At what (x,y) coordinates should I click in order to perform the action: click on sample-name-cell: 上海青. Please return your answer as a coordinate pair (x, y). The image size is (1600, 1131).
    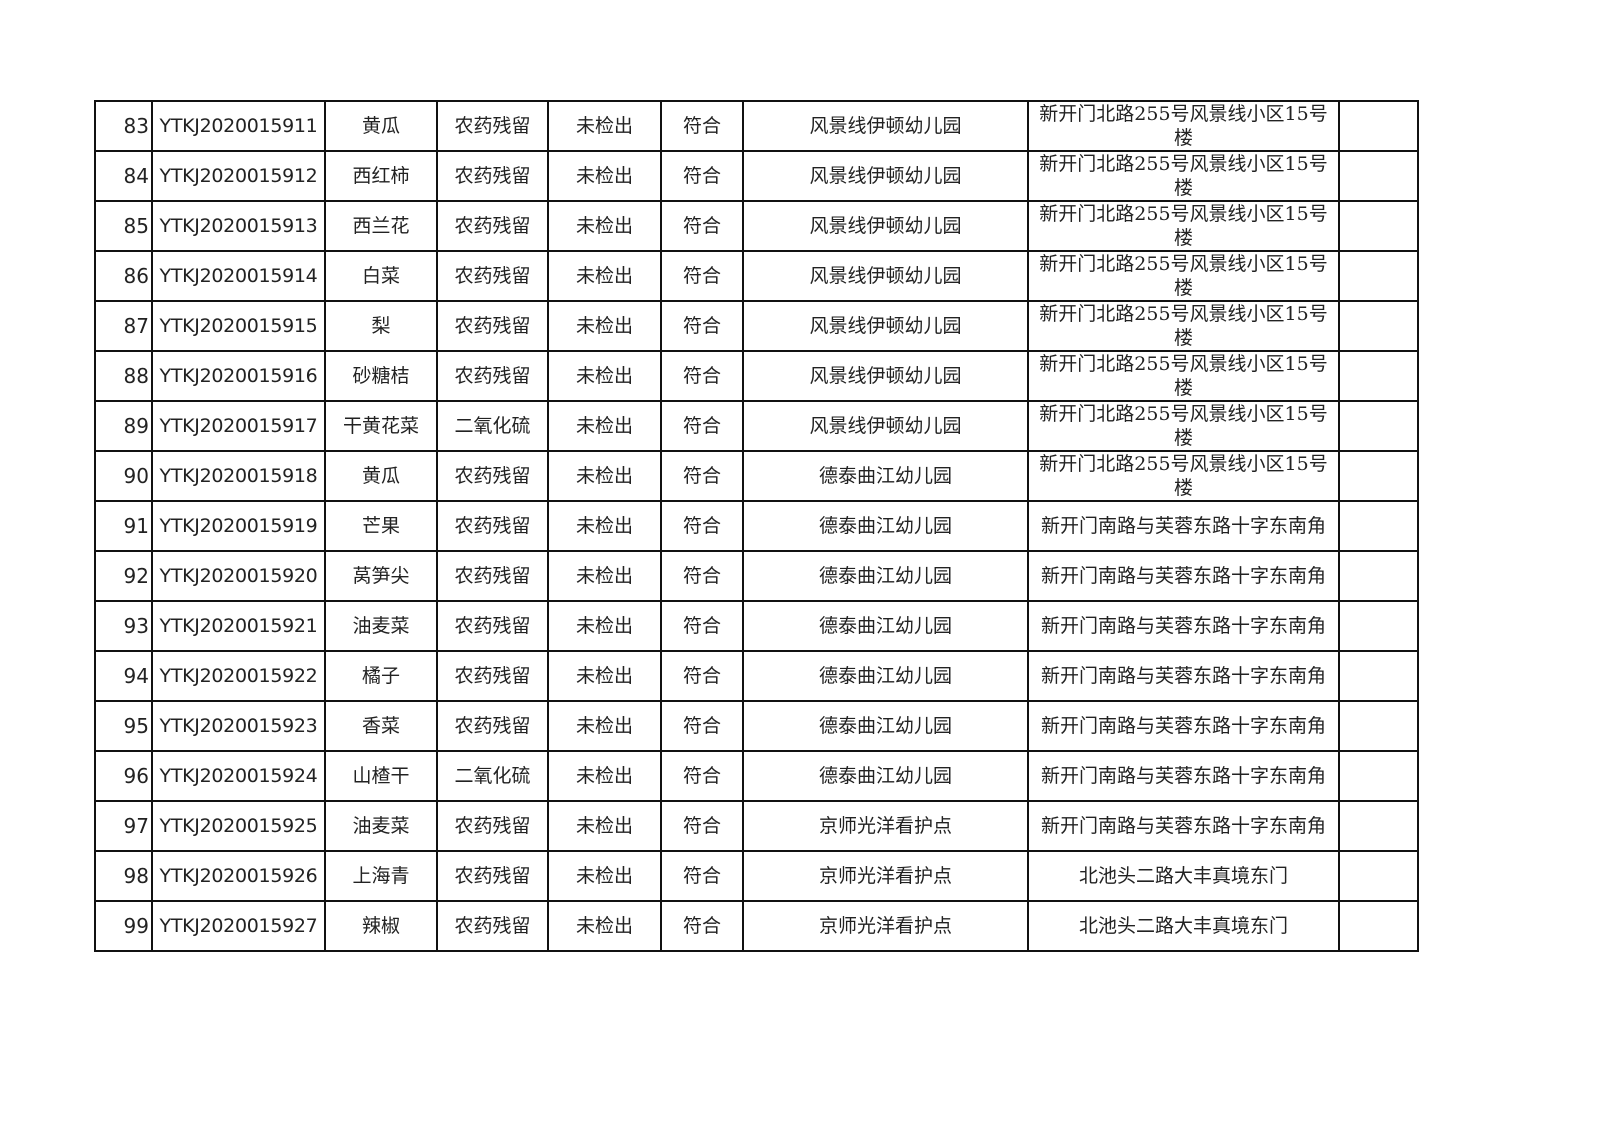
    Looking at the image, I should click on (381, 876).